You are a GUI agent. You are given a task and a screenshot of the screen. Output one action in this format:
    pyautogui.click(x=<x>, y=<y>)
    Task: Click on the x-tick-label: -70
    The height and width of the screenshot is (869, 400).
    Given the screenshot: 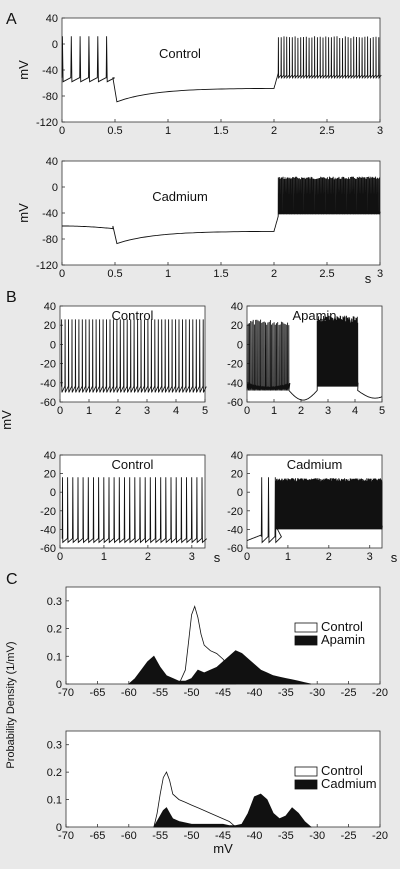 What is the action you would take?
    pyautogui.click(x=66, y=693)
    